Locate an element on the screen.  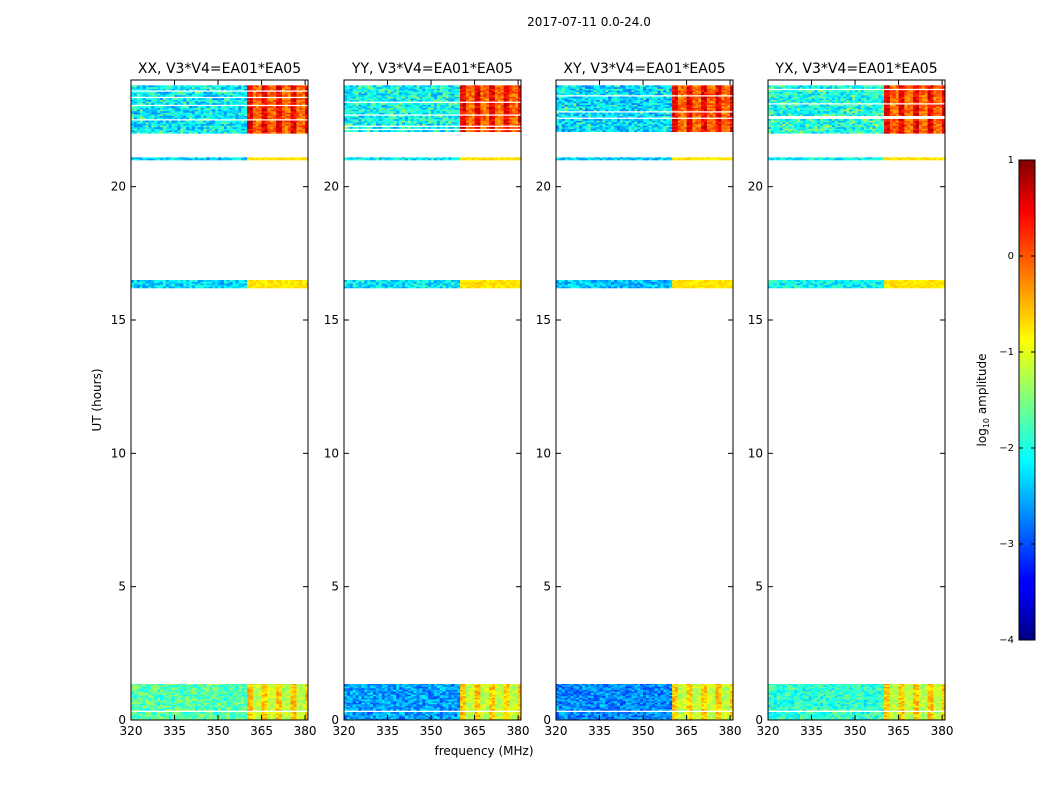
x-tick-label: 350 is located at coordinates (218, 731).